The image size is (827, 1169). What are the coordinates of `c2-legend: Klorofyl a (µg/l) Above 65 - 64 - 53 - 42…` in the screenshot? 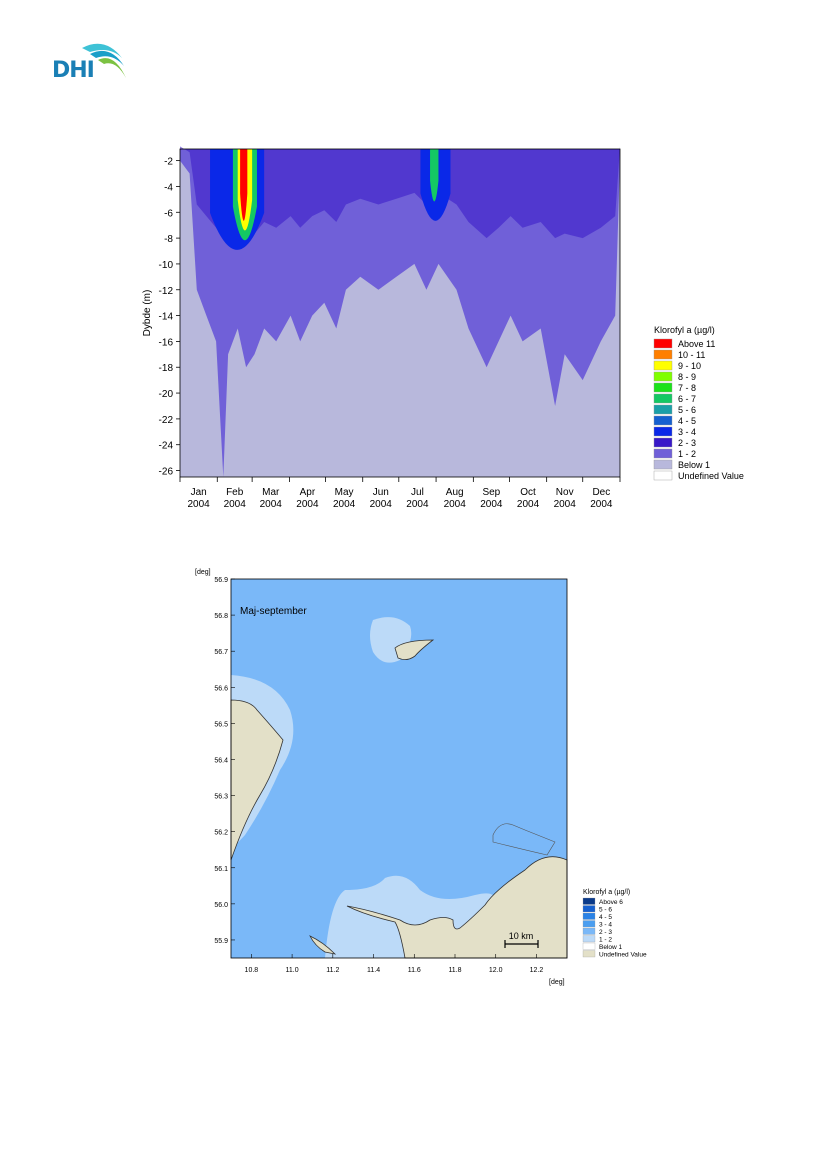 It's located at (614, 924).